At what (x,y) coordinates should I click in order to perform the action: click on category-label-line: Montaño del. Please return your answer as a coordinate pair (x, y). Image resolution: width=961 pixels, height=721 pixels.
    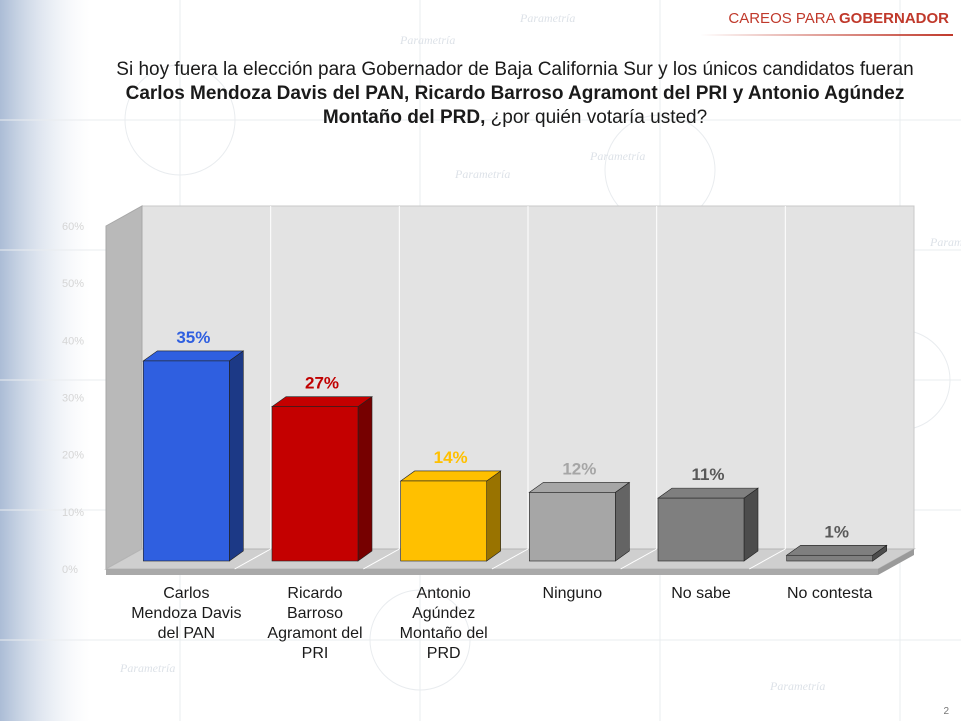
    Looking at the image, I should click on (443, 633).